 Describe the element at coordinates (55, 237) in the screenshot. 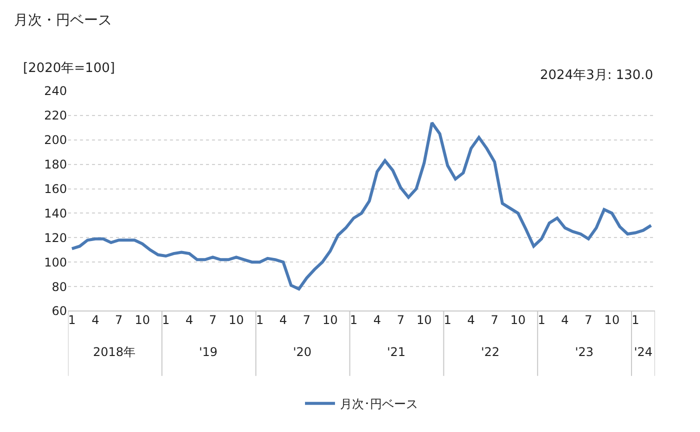

I see `y-tick-label: 120` at that location.